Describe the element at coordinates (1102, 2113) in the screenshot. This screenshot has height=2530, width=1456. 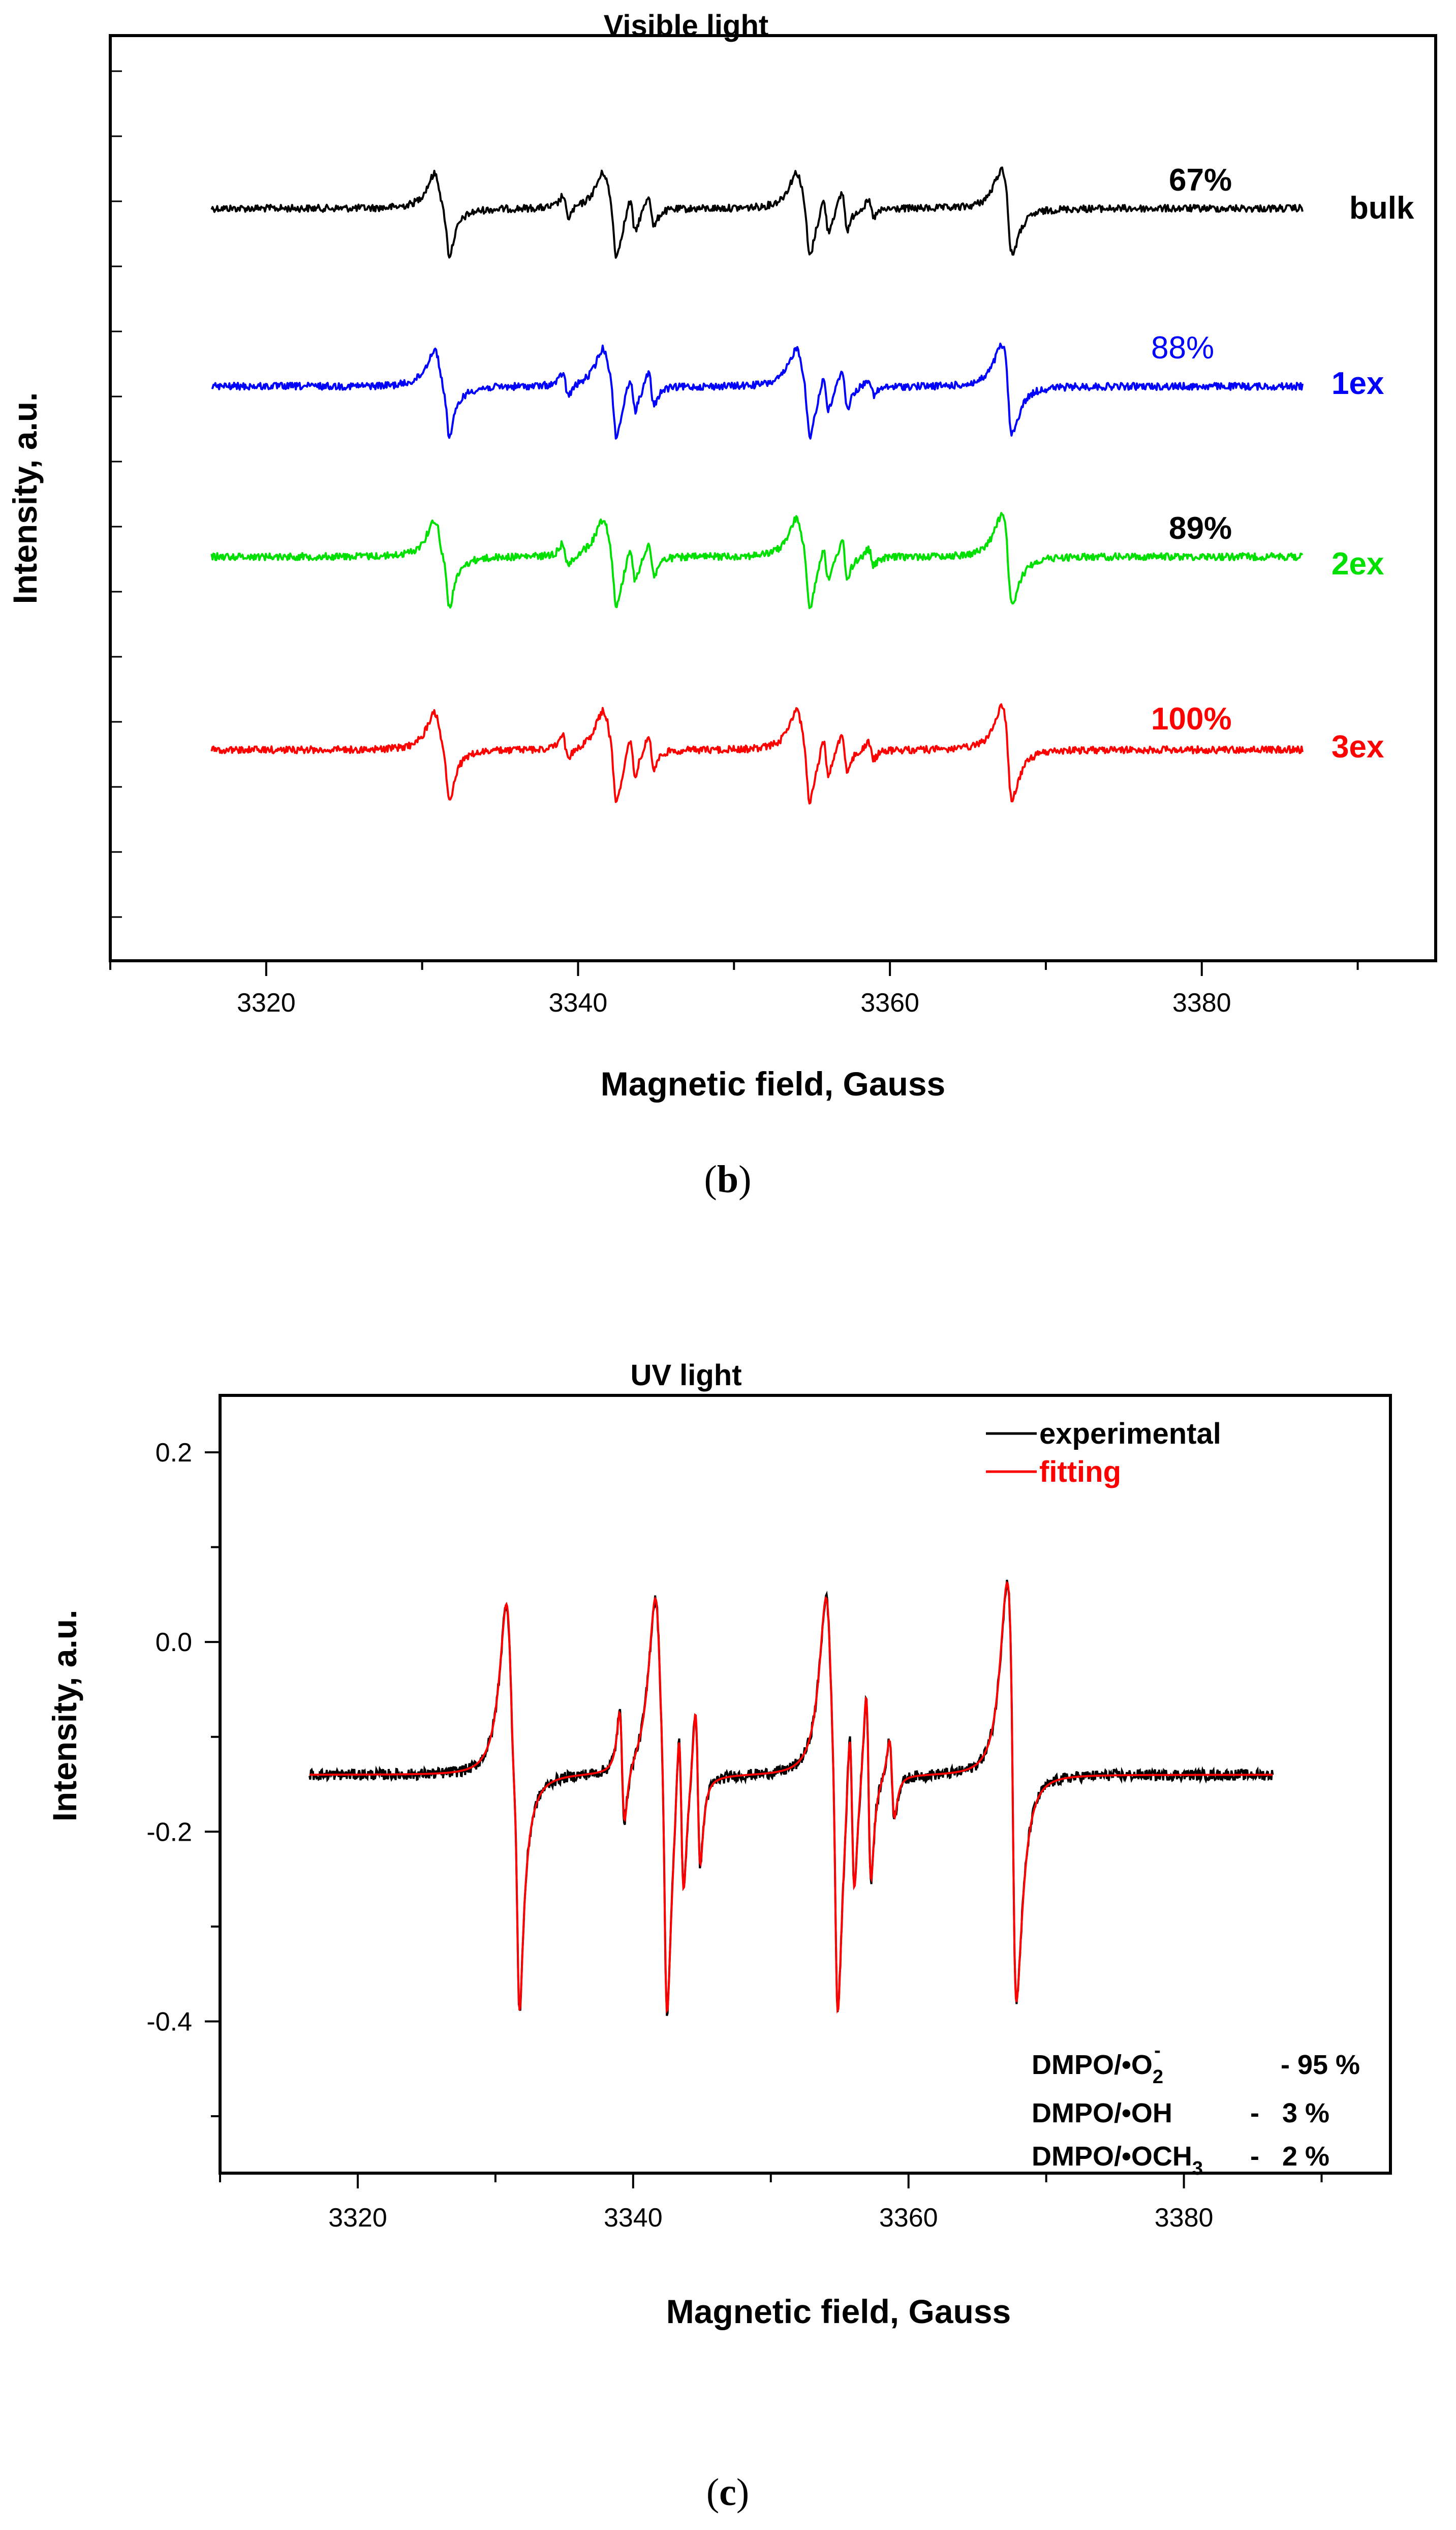
I see `component-species-oh: DMPO/•OH` at that location.